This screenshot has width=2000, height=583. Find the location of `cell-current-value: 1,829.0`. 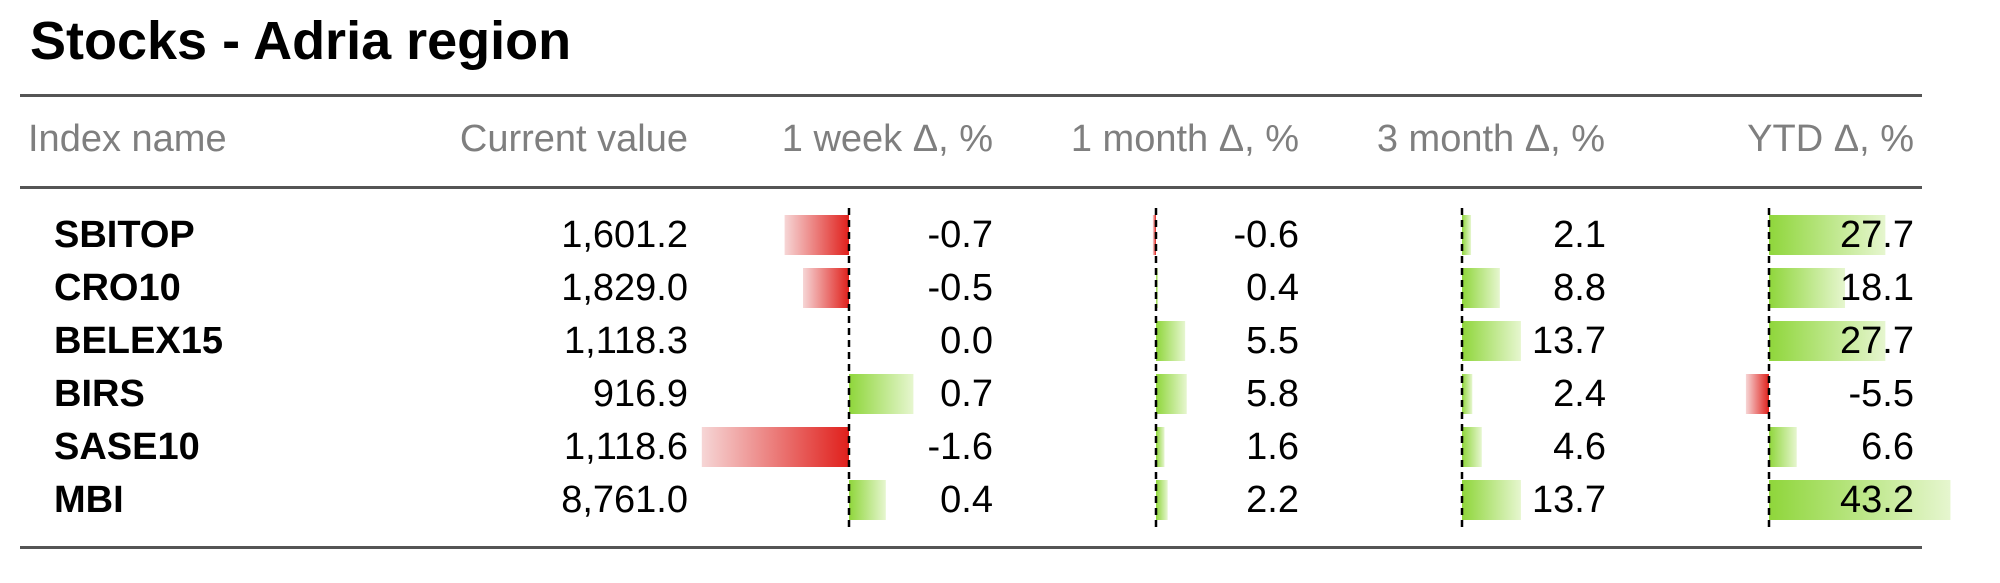

cell-current-value: 1,829.0 is located at coordinates (624, 288).